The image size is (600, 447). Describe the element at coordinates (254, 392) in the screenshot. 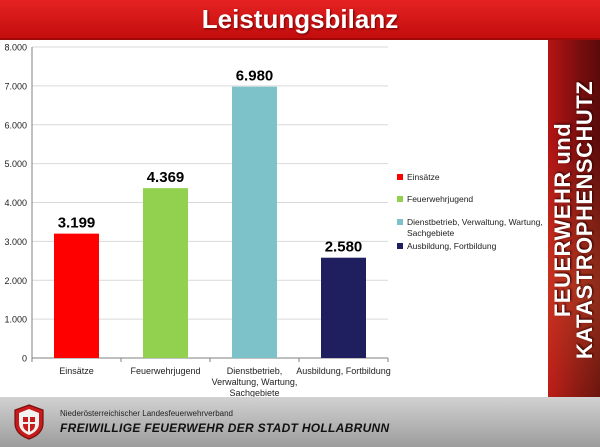

I see `x-tick-label: Sachgebiete` at that location.